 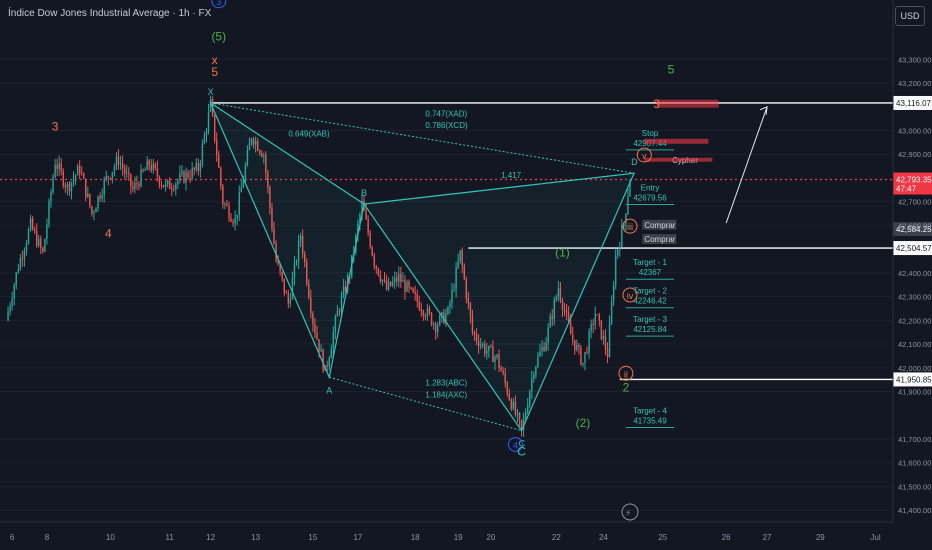 What do you see at coordinates (170, 537) in the screenshot?
I see `time-tick-label: 11` at bounding box center [170, 537].